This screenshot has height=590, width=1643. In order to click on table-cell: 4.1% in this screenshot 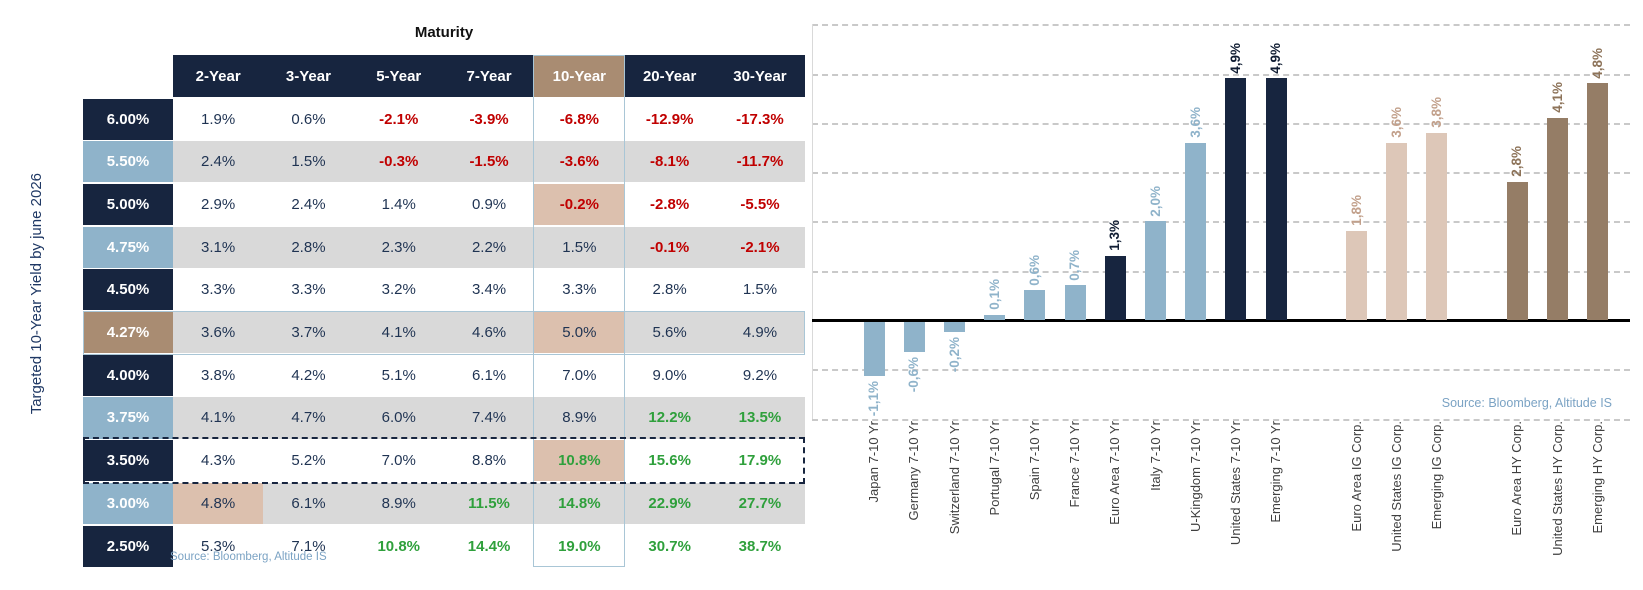, I will do `click(218, 418)`.